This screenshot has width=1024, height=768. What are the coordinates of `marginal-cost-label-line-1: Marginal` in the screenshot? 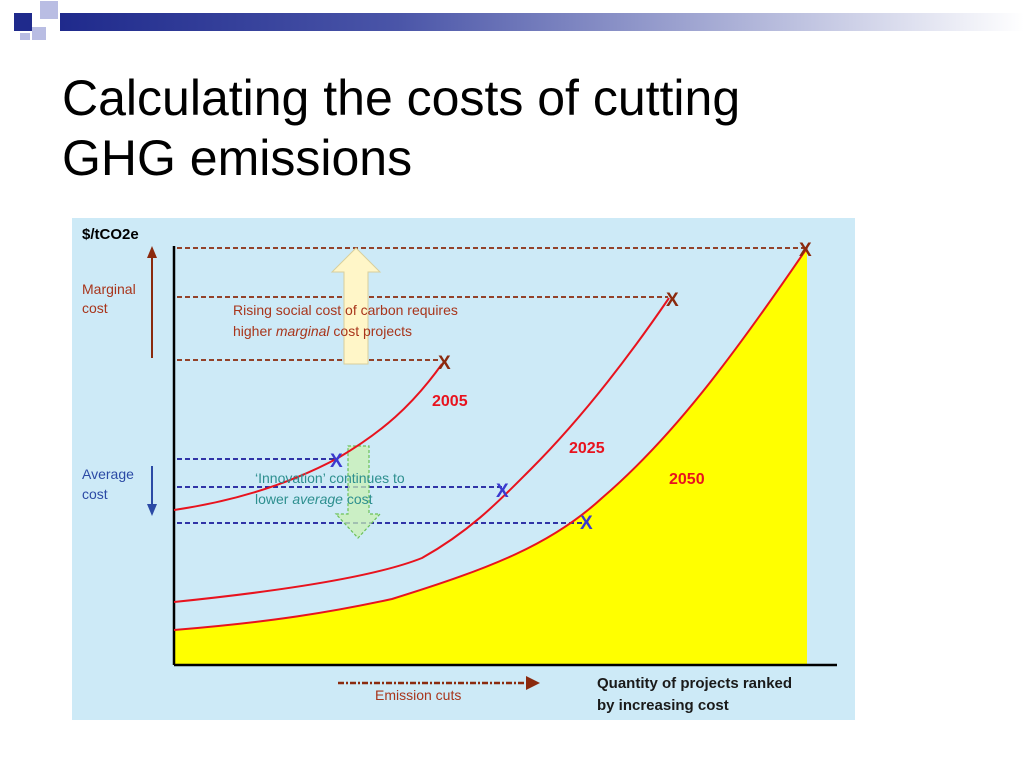 It's located at (109, 289).